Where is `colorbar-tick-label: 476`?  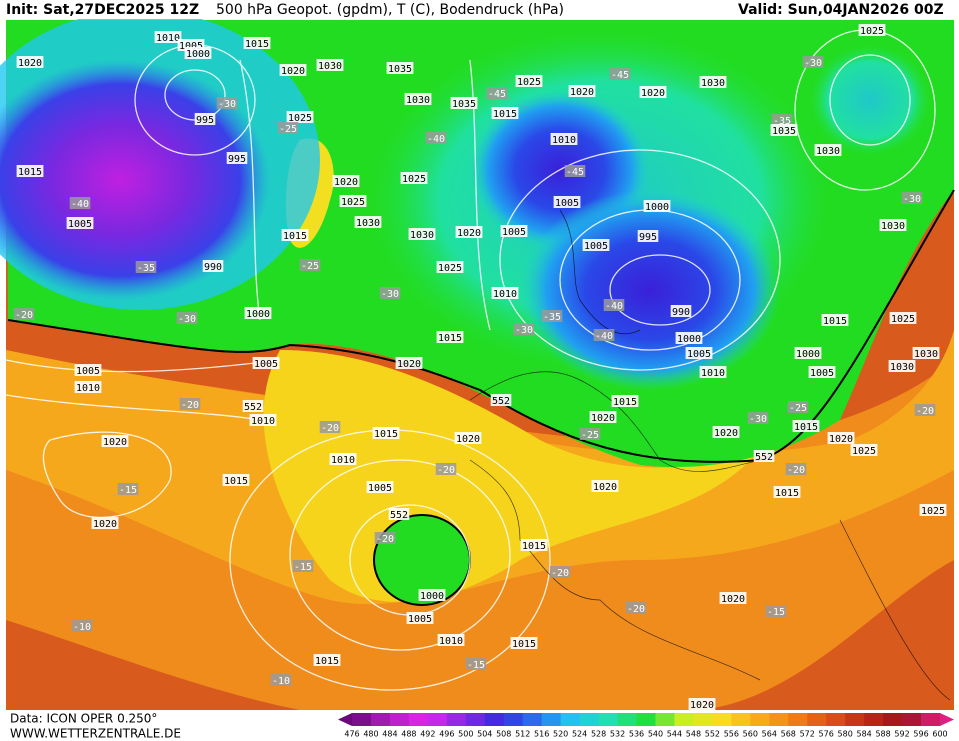 colorbar-tick-label: 476 is located at coordinates (351, 734).